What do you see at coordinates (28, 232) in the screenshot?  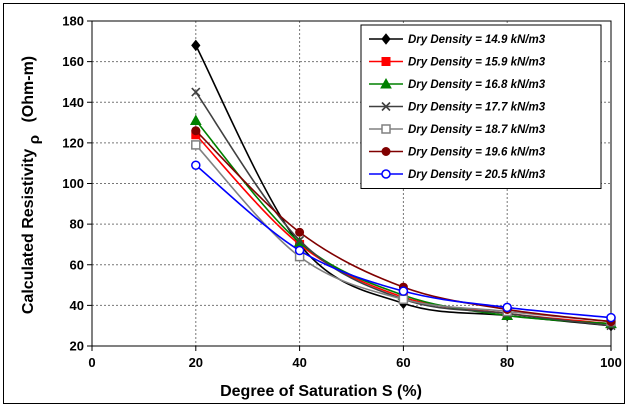 I see `y-axis-title-text: Calculated Resistivity` at bounding box center [28, 232].